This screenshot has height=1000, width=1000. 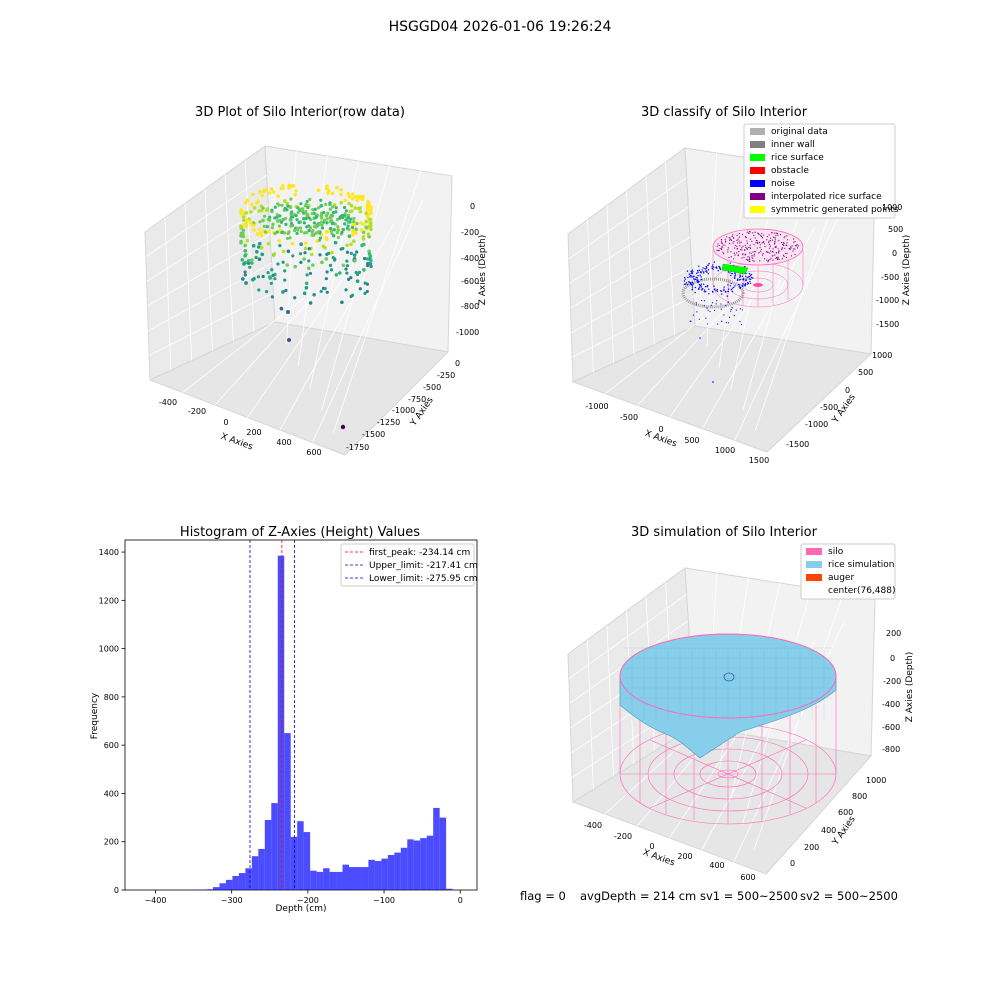 I want to click on z-tick-labels: 1000 500 0 -500 -1000 -1500, so click(x=889, y=266).